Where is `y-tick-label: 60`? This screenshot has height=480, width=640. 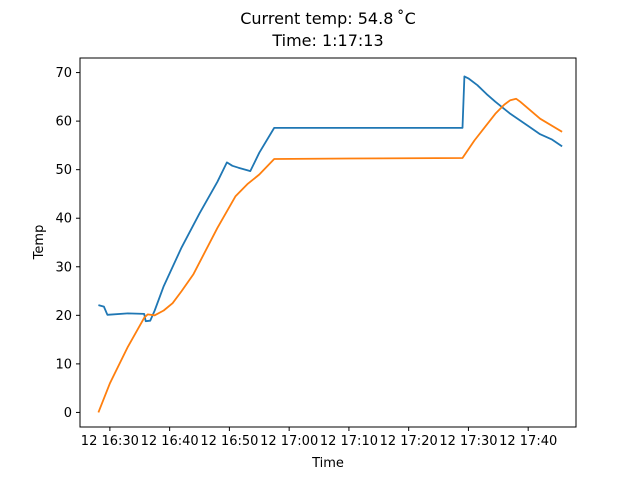 y-tick-label: 60 is located at coordinates (63, 122).